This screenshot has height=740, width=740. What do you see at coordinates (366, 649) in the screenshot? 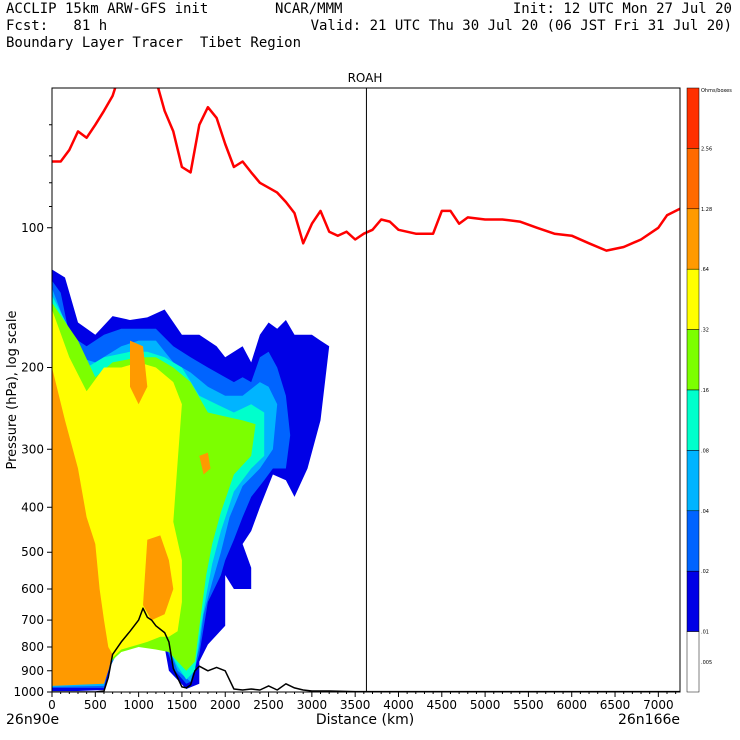
I see `terrain-line` at bounding box center [366, 649].